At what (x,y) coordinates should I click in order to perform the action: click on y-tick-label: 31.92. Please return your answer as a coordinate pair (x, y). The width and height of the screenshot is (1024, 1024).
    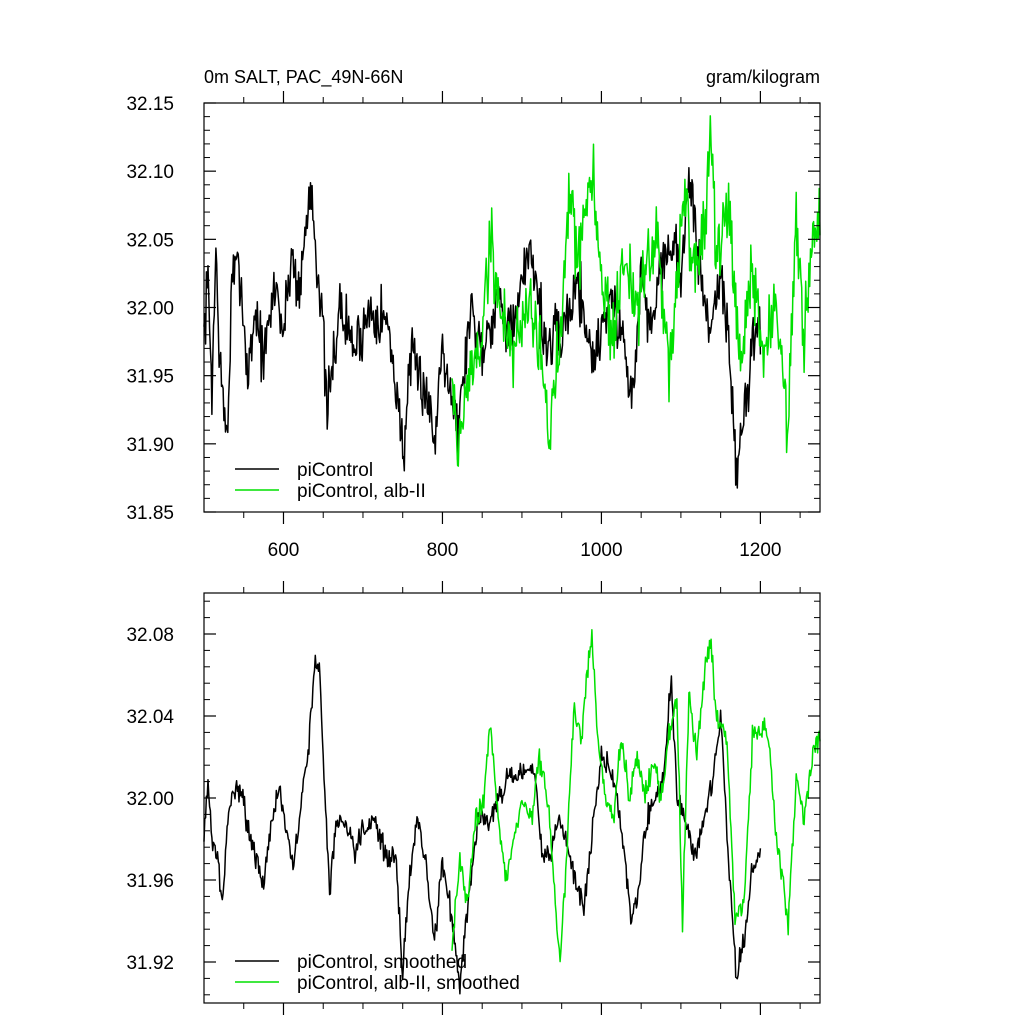
    Looking at the image, I should click on (150, 963).